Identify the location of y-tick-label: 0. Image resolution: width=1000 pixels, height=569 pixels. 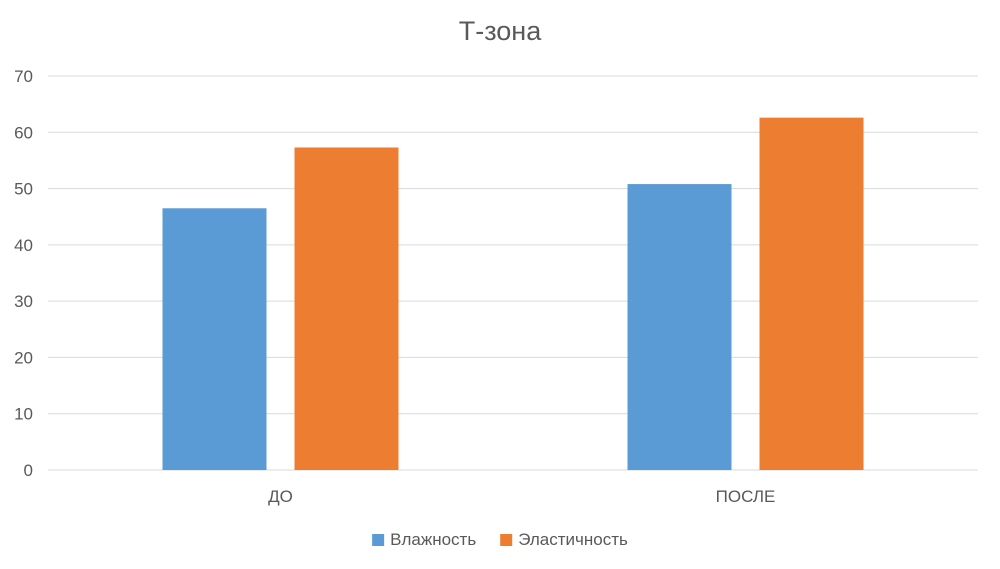
(28, 470).